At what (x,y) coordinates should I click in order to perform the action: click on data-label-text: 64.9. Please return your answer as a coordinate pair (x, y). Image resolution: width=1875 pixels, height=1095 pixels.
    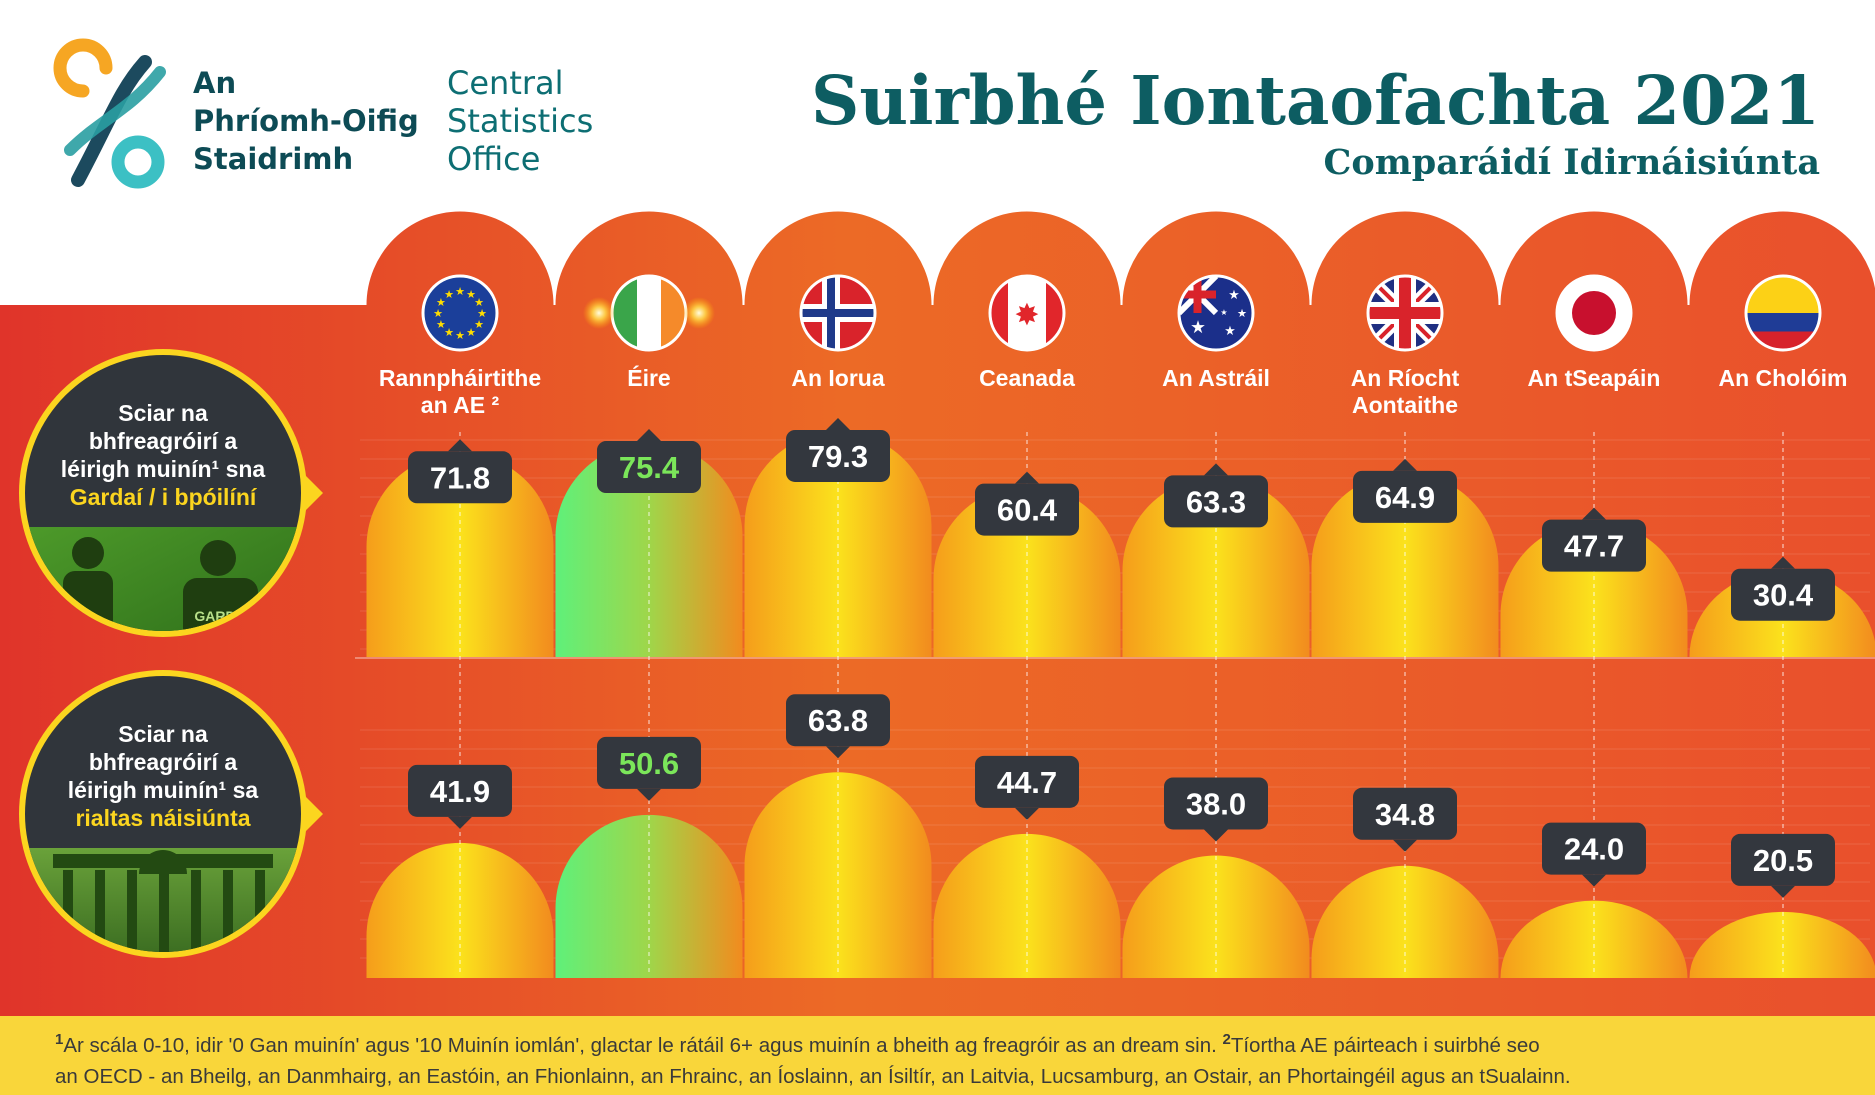
    Looking at the image, I should click on (1405, 497).